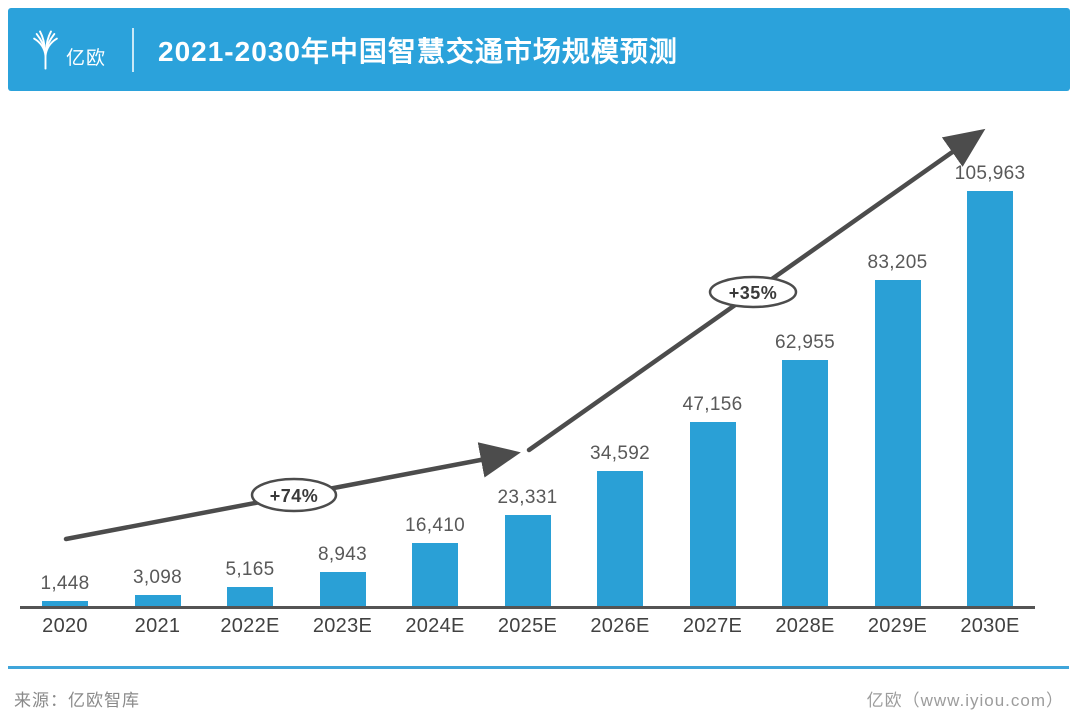  What do you see at coordinates (805, 342) in the screenshot?
I see `bar-value-label: 62,955` at bounding box center [805, 342].